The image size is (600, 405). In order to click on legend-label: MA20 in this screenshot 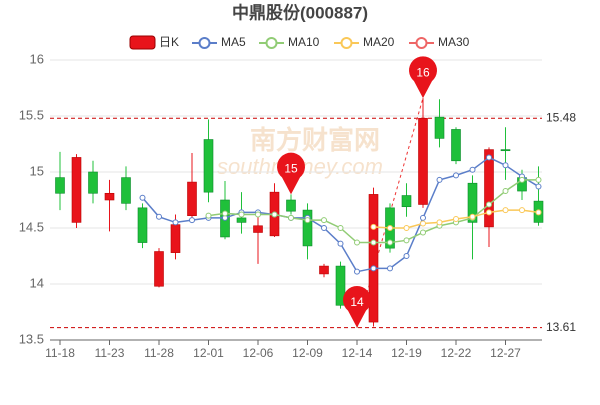, I will do `click(379, 42)`.